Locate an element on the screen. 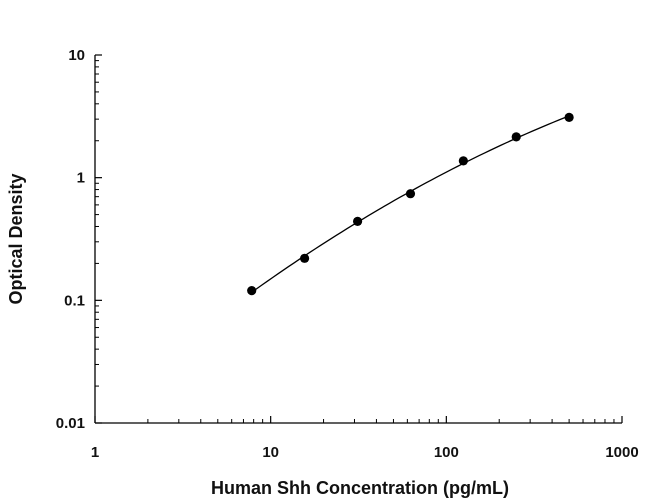  y-tick-label: 1 is located at coordinates (81, 178).